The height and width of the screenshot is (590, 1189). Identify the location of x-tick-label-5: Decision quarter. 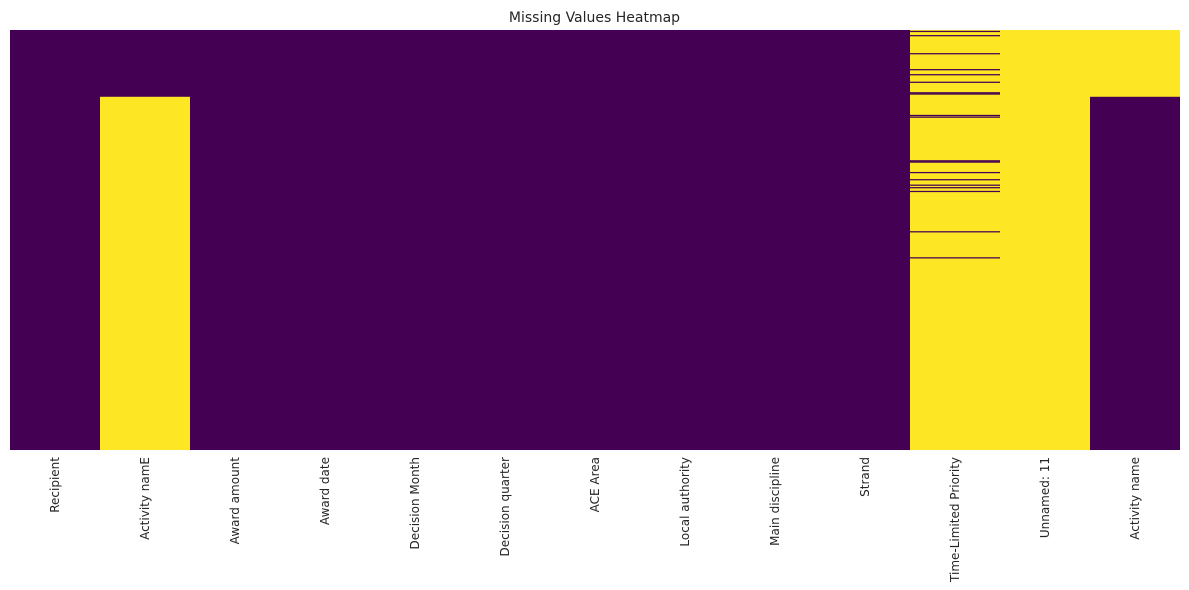
(505, 507).